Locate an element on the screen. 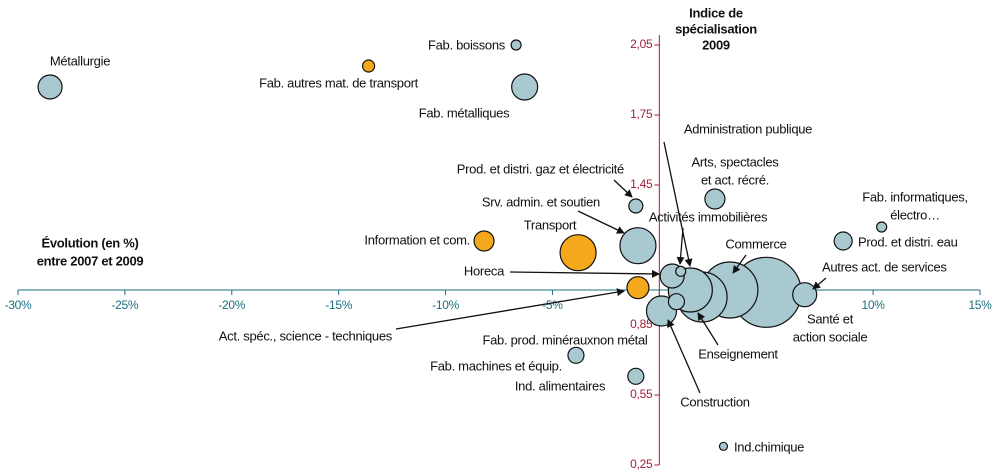 The image size is (1008, 475). bubble-label: Commerce is located at coordinates (755, 243).